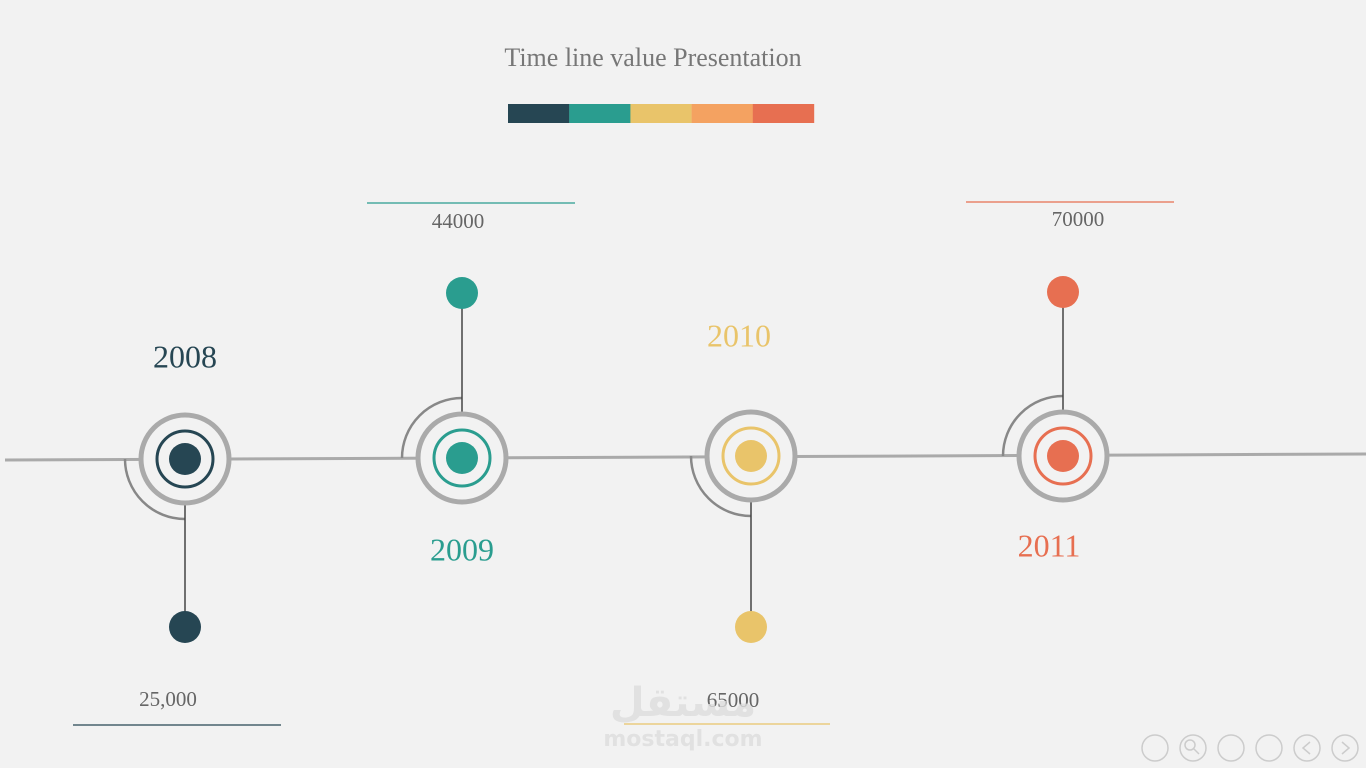 The width and height of the screenshot is (1366, 768). What do you see at coordinates (1250, 748) in the screenshot?
I see `slideshow-controls` at bounding box center [1250, 748].